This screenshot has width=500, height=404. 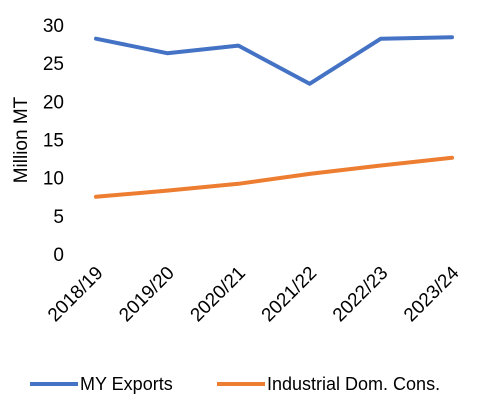 What do you see at coordinates (58, 255) in the screenshot?
I see `y-tick-label: 0` at bounding box center [58, 255].